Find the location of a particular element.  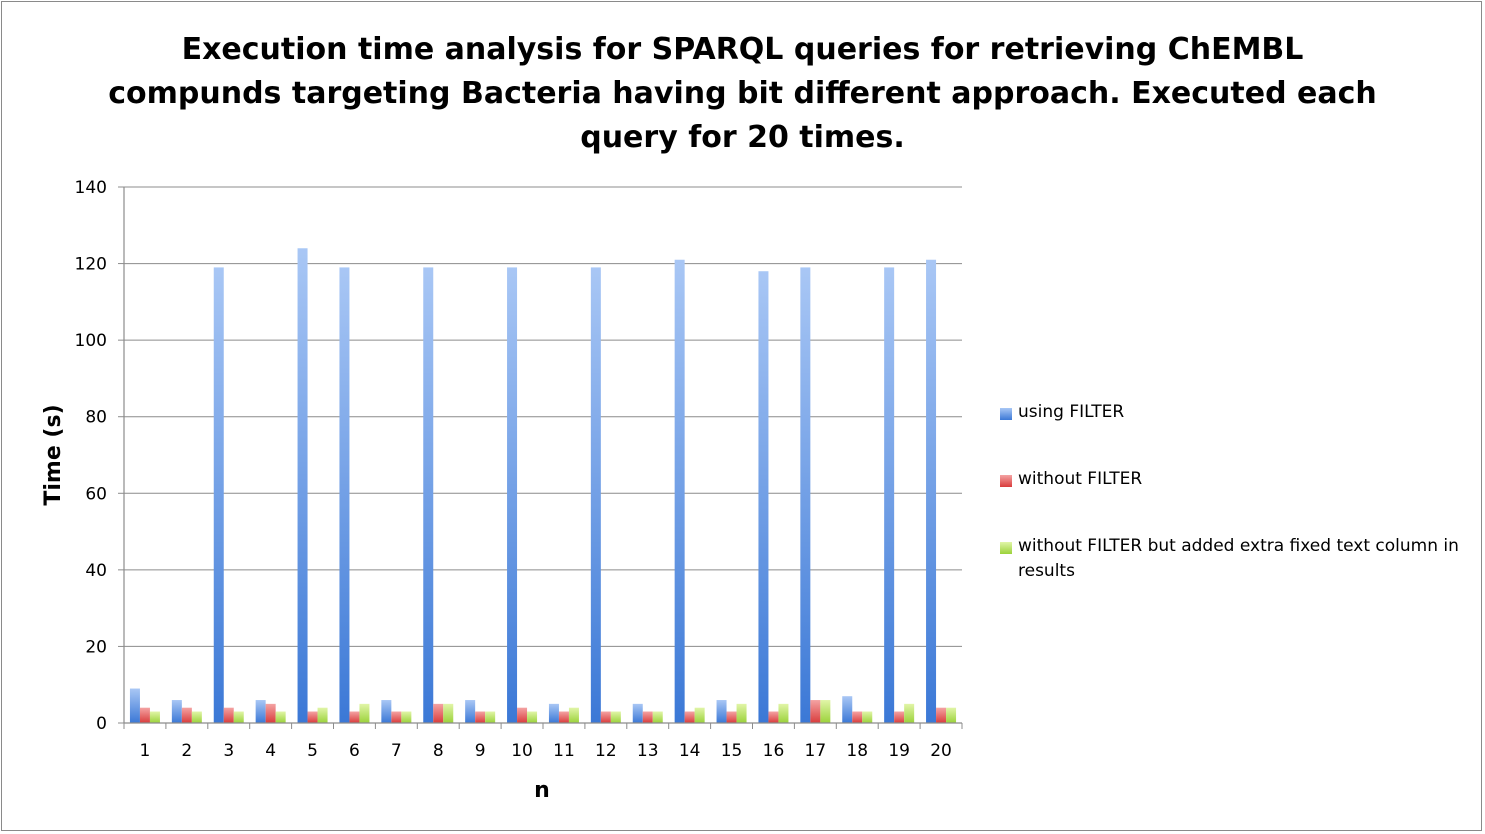

legend-label: without FILTER is located at coordinates (1080, 479).